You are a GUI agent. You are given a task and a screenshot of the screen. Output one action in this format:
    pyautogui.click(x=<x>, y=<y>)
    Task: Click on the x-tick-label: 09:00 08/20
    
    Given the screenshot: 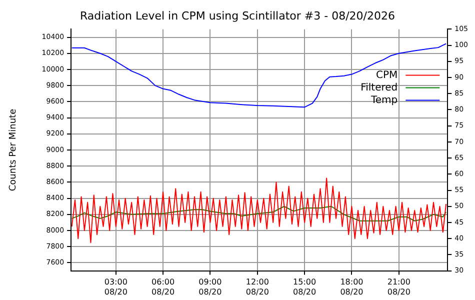 What is the action you would take?
    pyautogui.click(x=210, y=287)
    